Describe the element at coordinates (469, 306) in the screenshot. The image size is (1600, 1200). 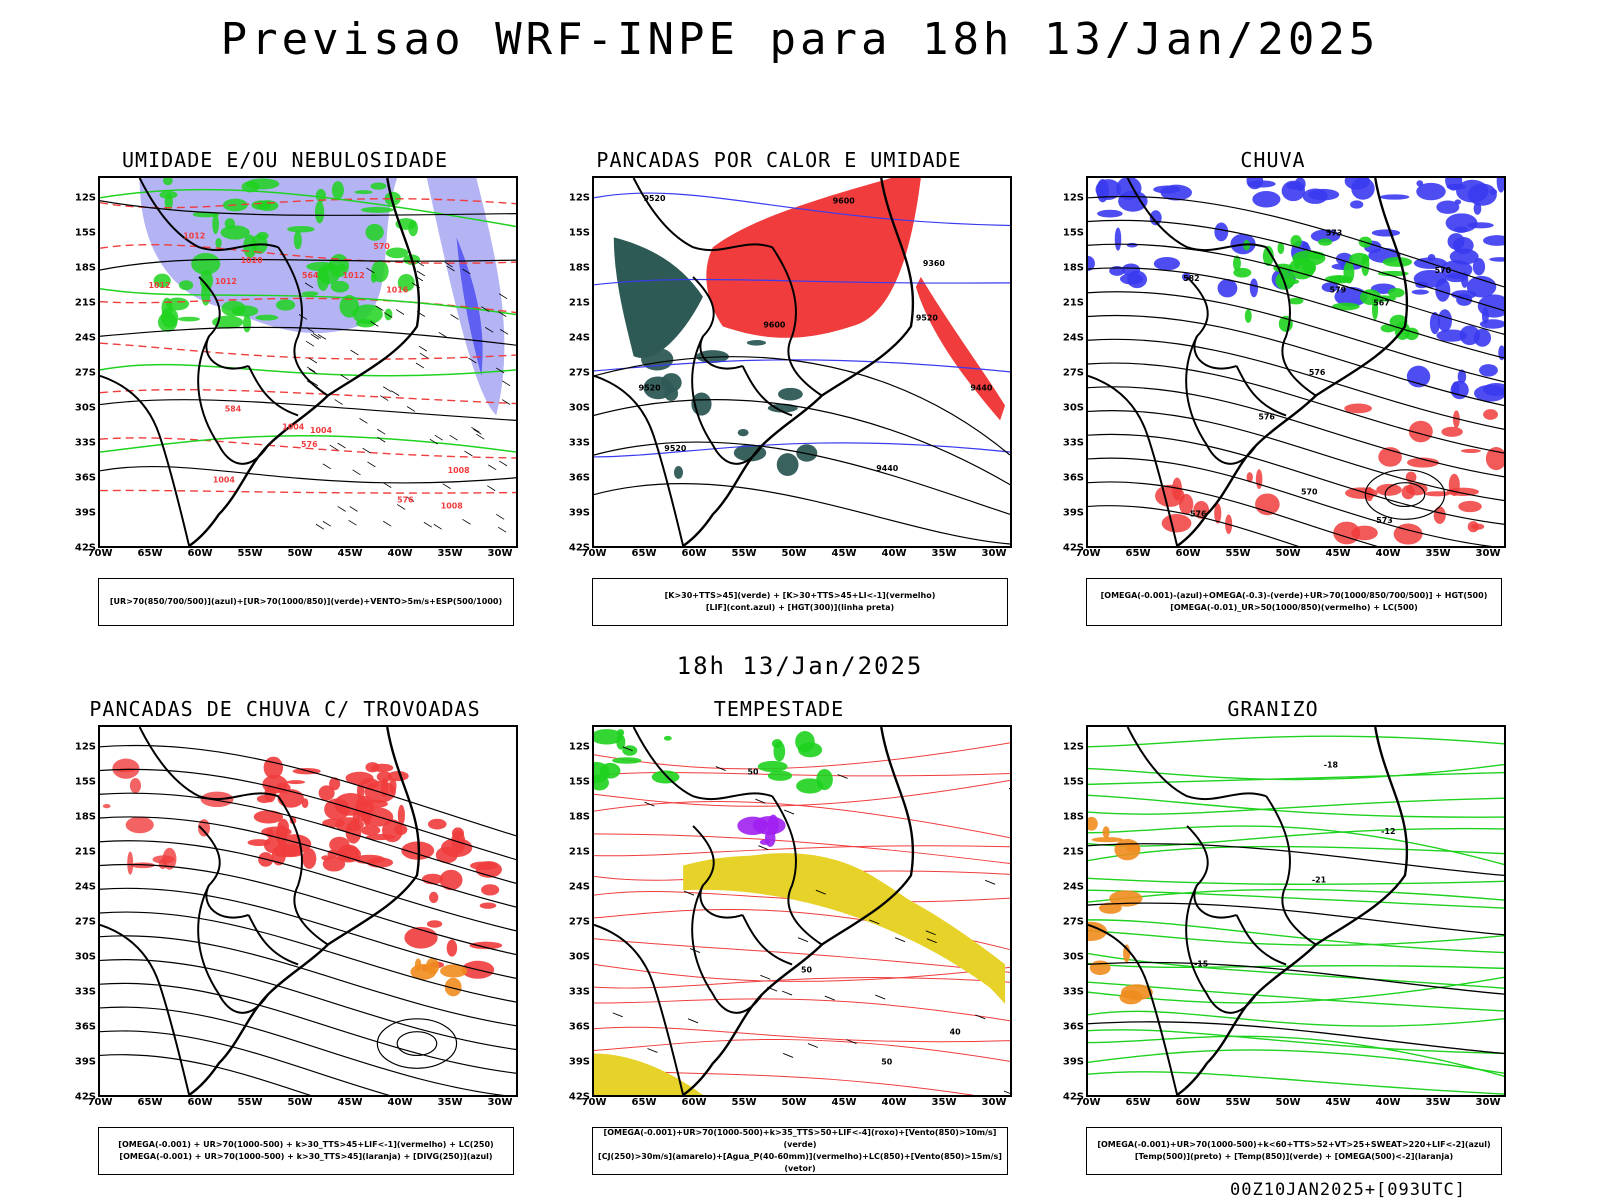
I see `humidity-area-blue` at that location.